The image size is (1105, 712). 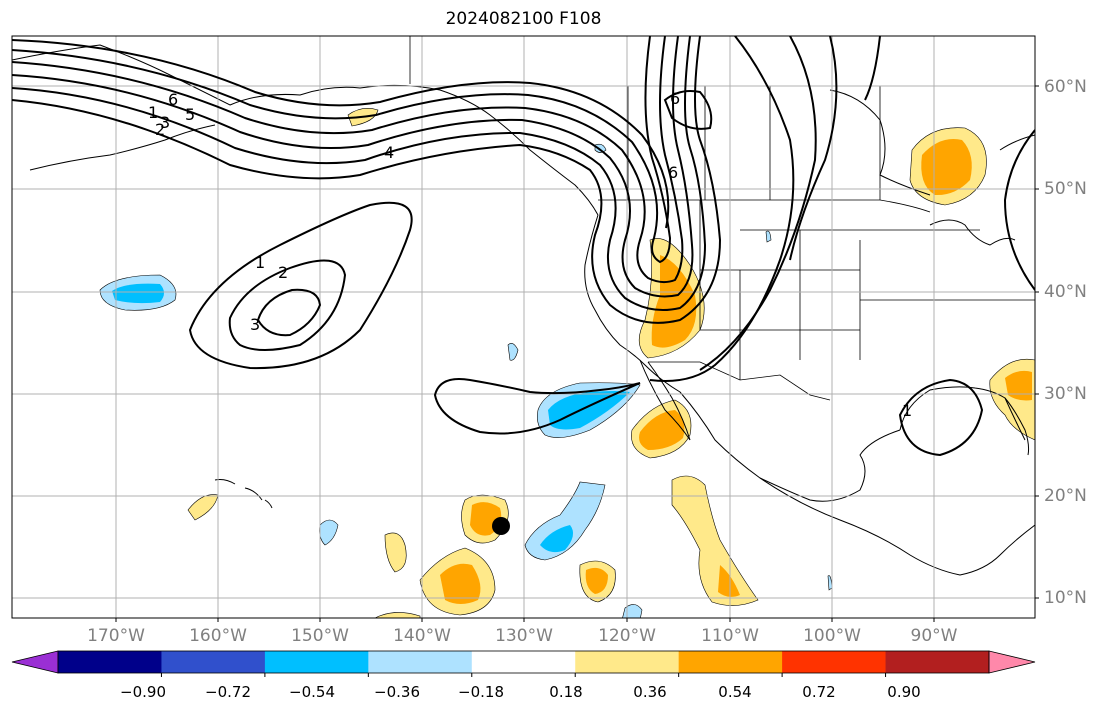 I want to click on colorbar-tick-label: −0.72, so click(x=228, y=692).